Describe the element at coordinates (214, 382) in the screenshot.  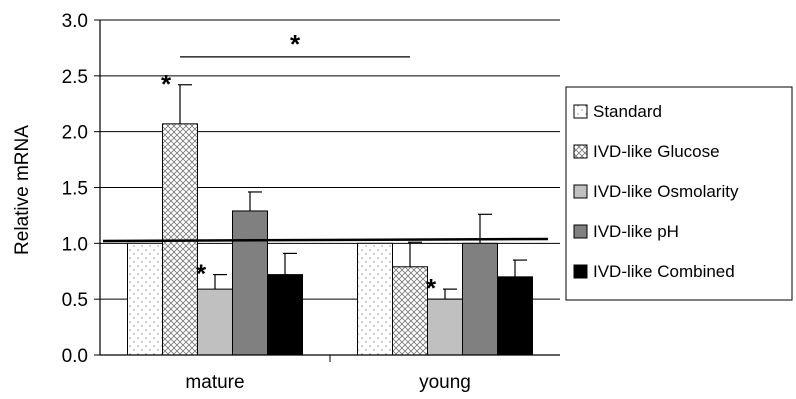
I see `x-tick-label: mature` at that location.